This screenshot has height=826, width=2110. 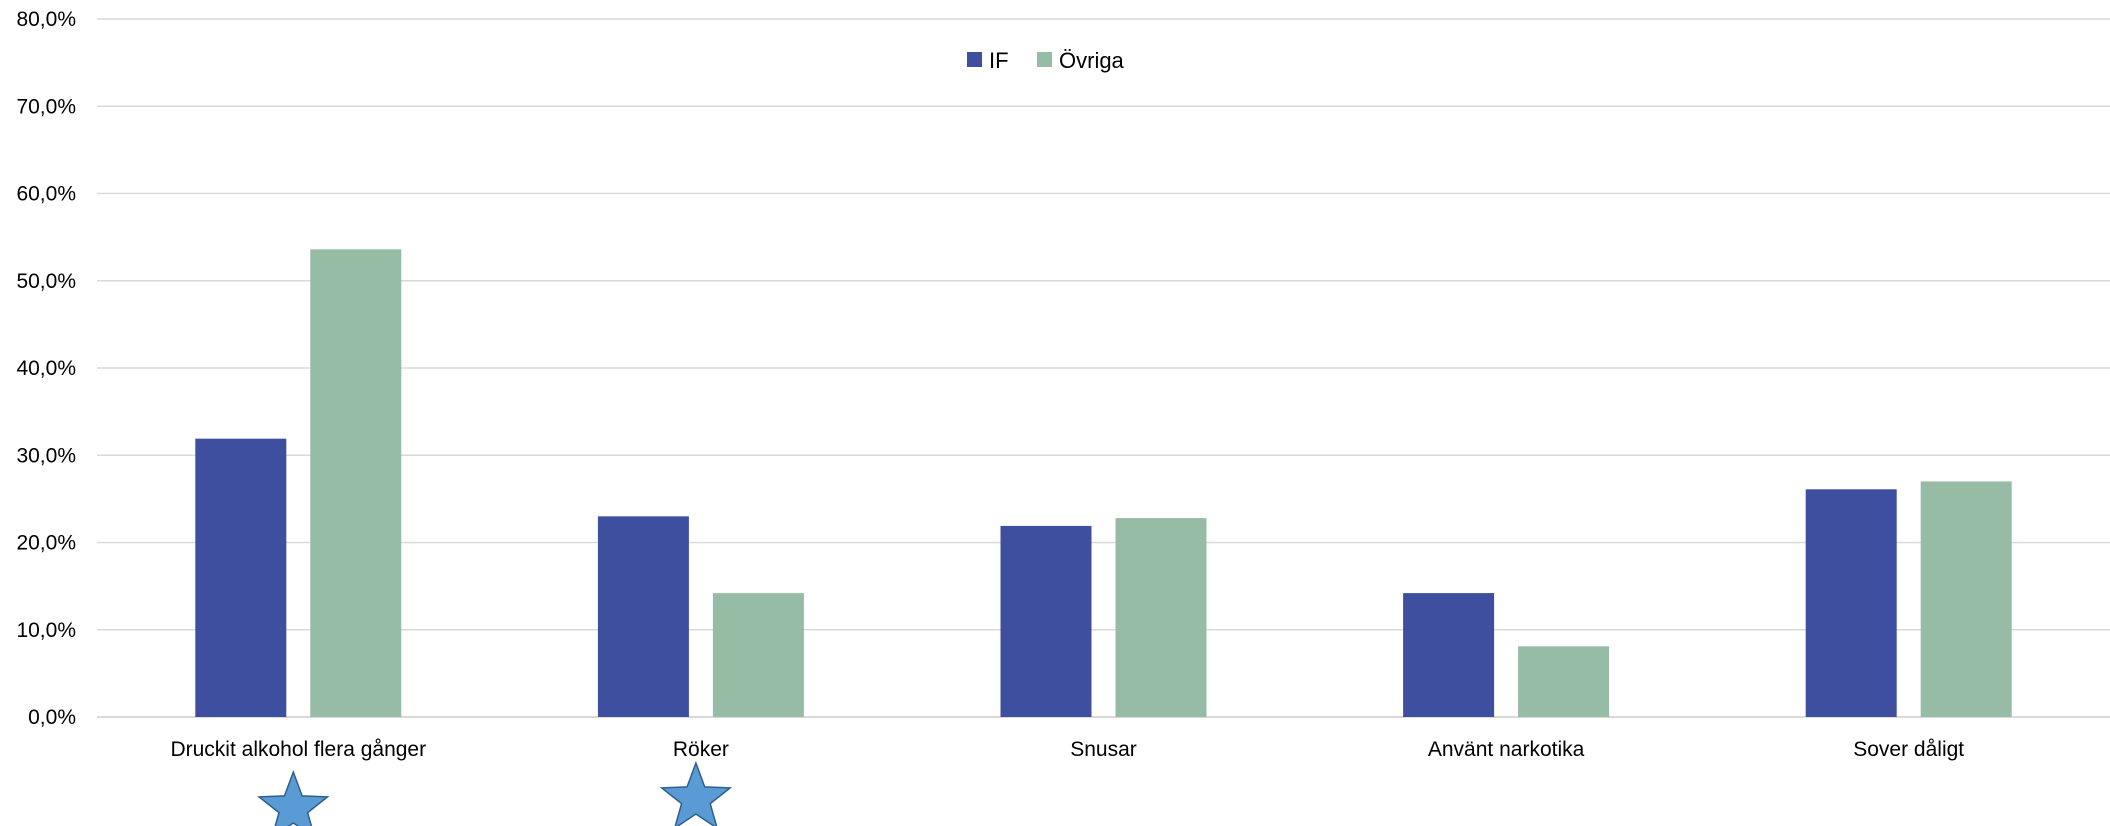 What do you see at coordinates (46, 194) in the screenshot?
I see `y-tick-label: 60,0%` at bounding box center [46, 194].